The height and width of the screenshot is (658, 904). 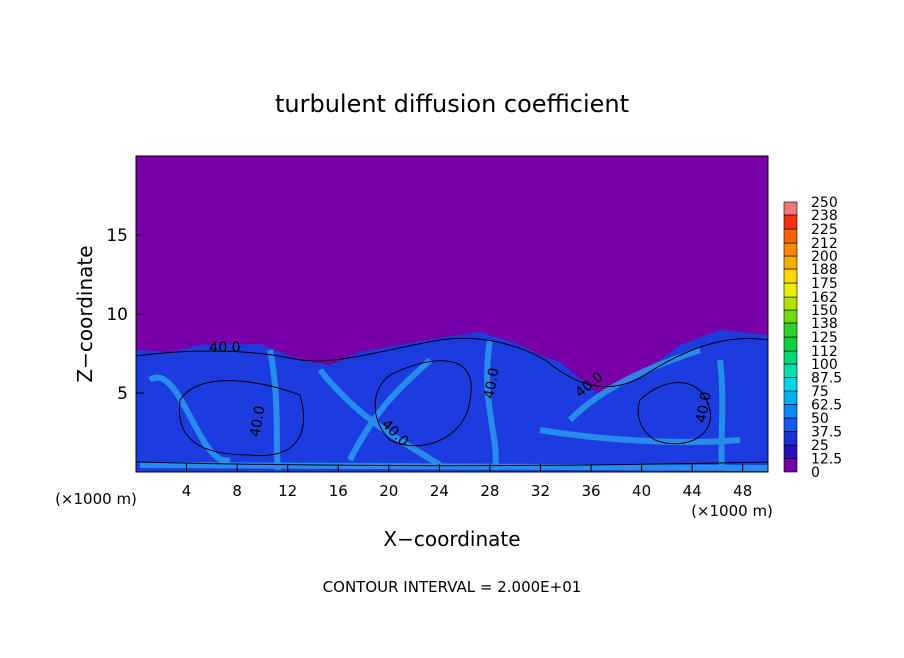 I want to click on y-tick-label: 10, so click(x=117, y=315).